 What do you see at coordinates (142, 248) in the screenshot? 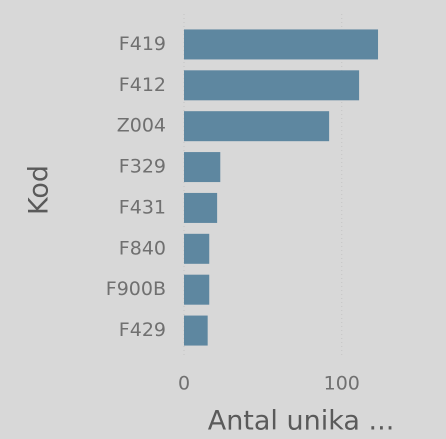
I see `y-tick-label: F840` at bounding box center [142, 248].